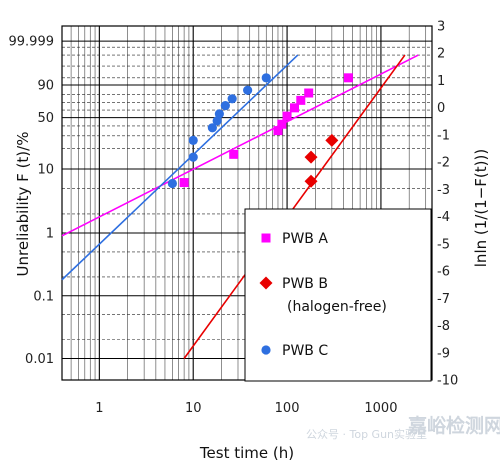 The image size is (500, 468). Describe the element at coordinates (443, 299) in the screenshot. I see `y2-tick-label: -7` at that location.